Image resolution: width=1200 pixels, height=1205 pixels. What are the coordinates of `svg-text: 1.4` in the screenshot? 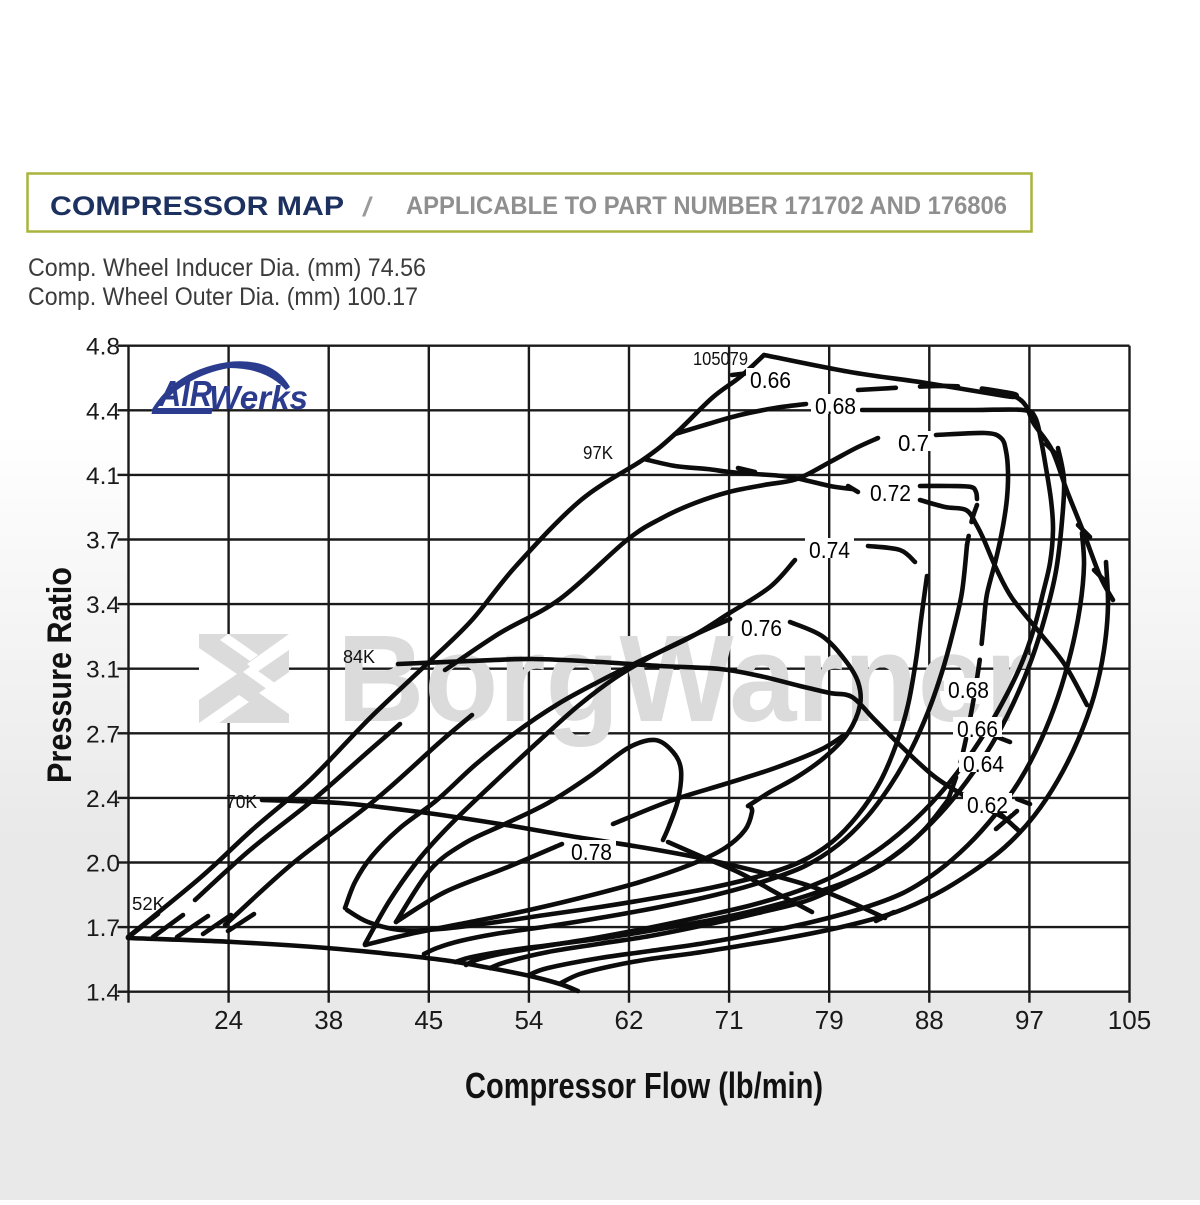 It's located at (103, 993).